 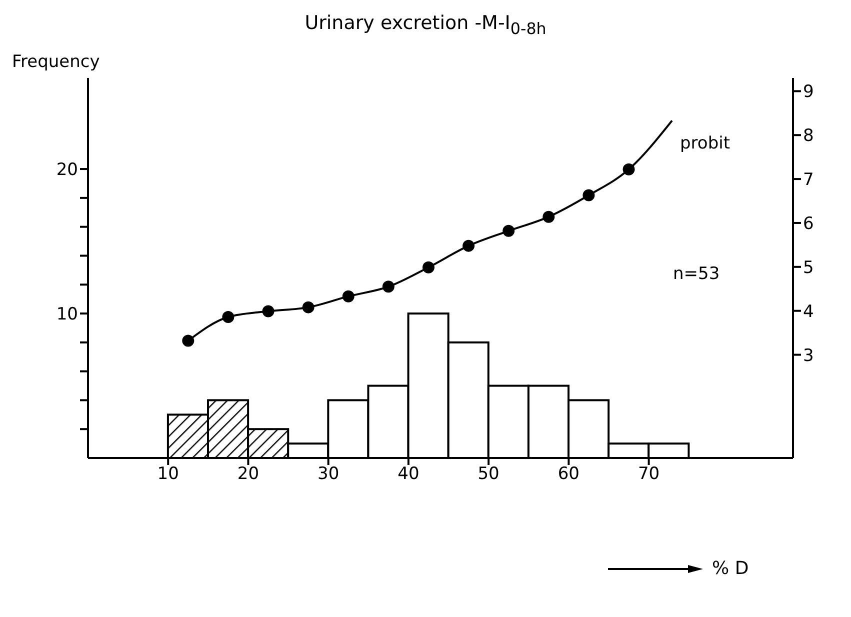 I want to click on y2-tick-label: 5, so click(x=808, y=268).